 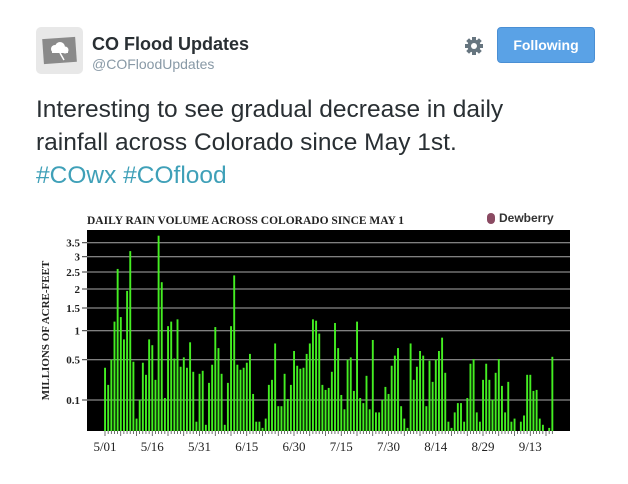 I want to click on hashtag-link: #COflood, so click(x=175, y=175).